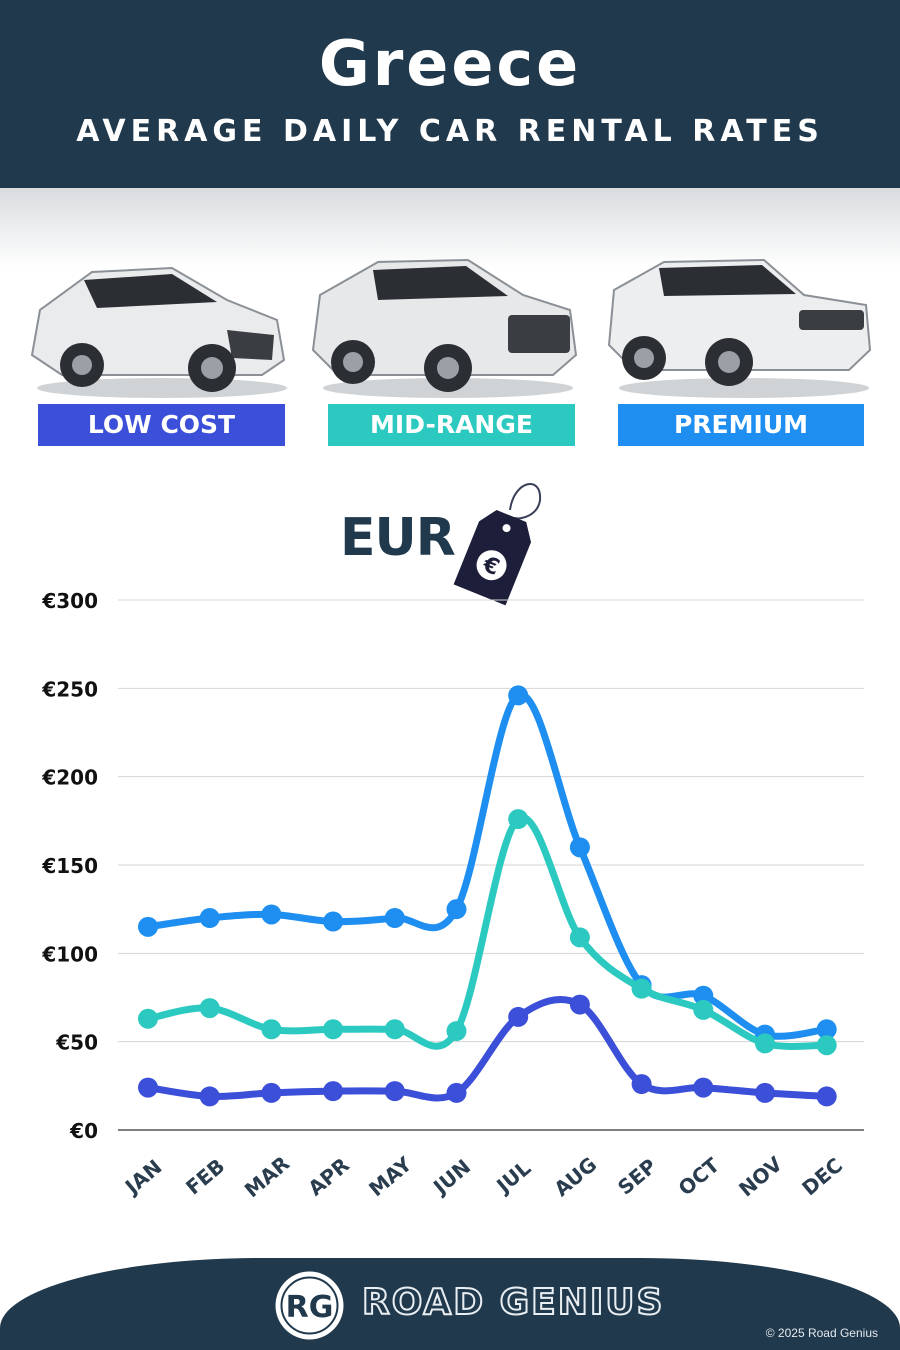  I want to click on x-tick-label: APR, so click(328, 1177).